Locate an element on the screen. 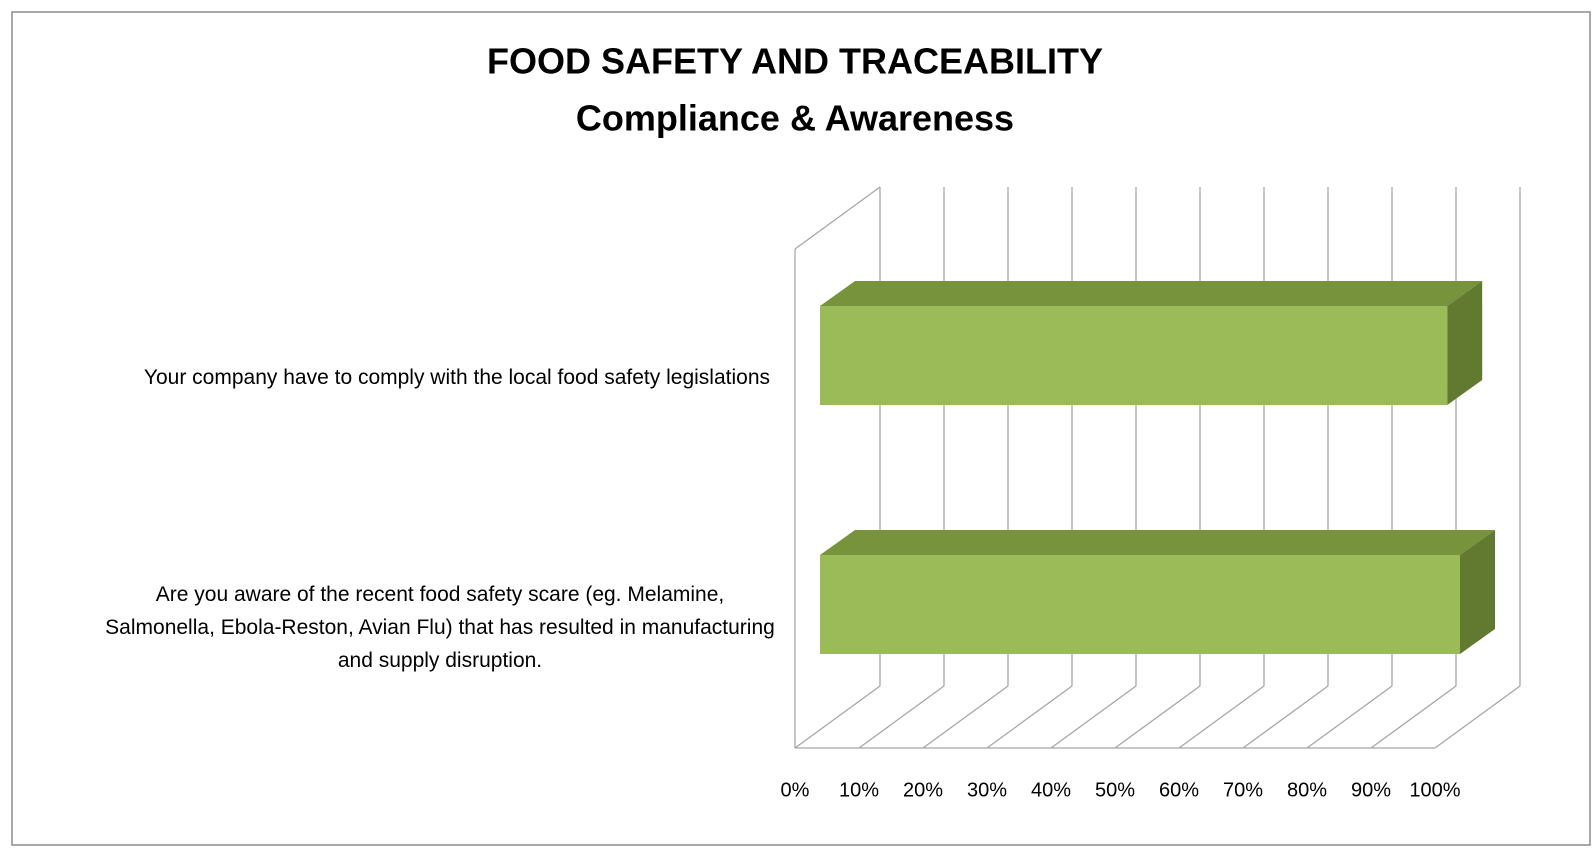 Image resolution: width=1596 pixels, height=850 pixels. side-wall-edge is located at coordinates (837, 218).